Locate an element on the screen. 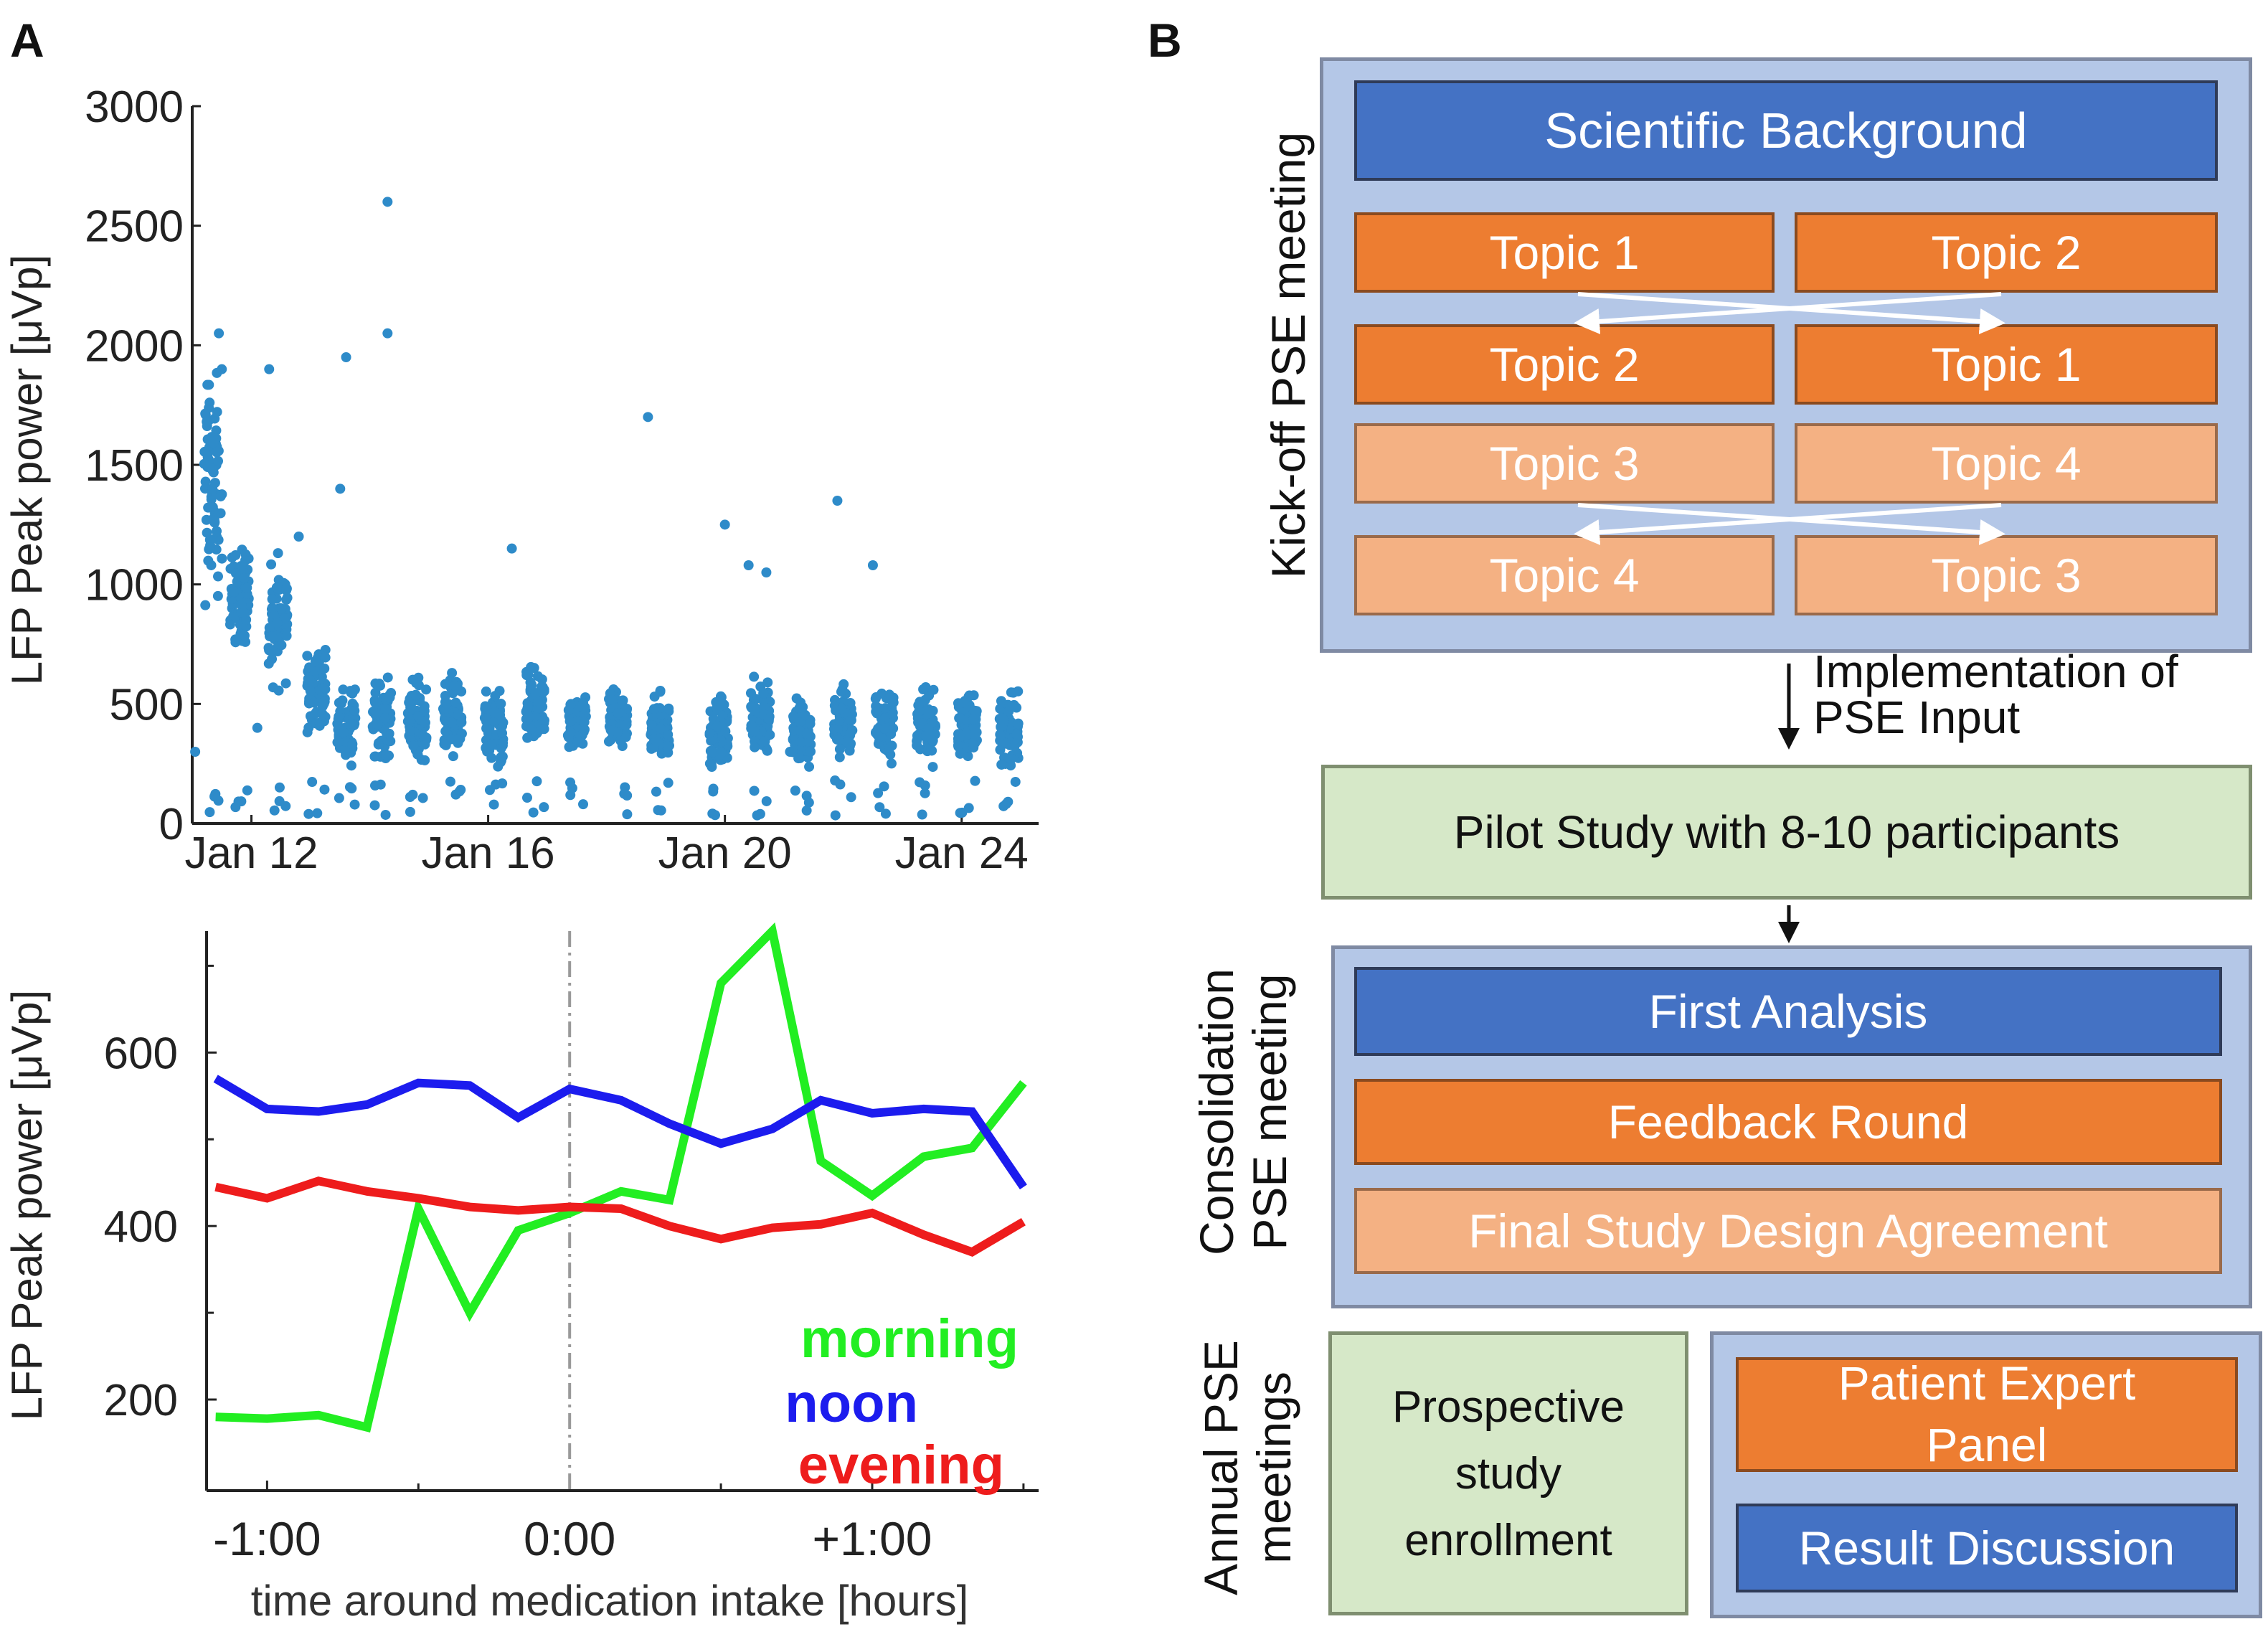  scatter-y-tick-label: 500 is located at coordinates (147, 705).